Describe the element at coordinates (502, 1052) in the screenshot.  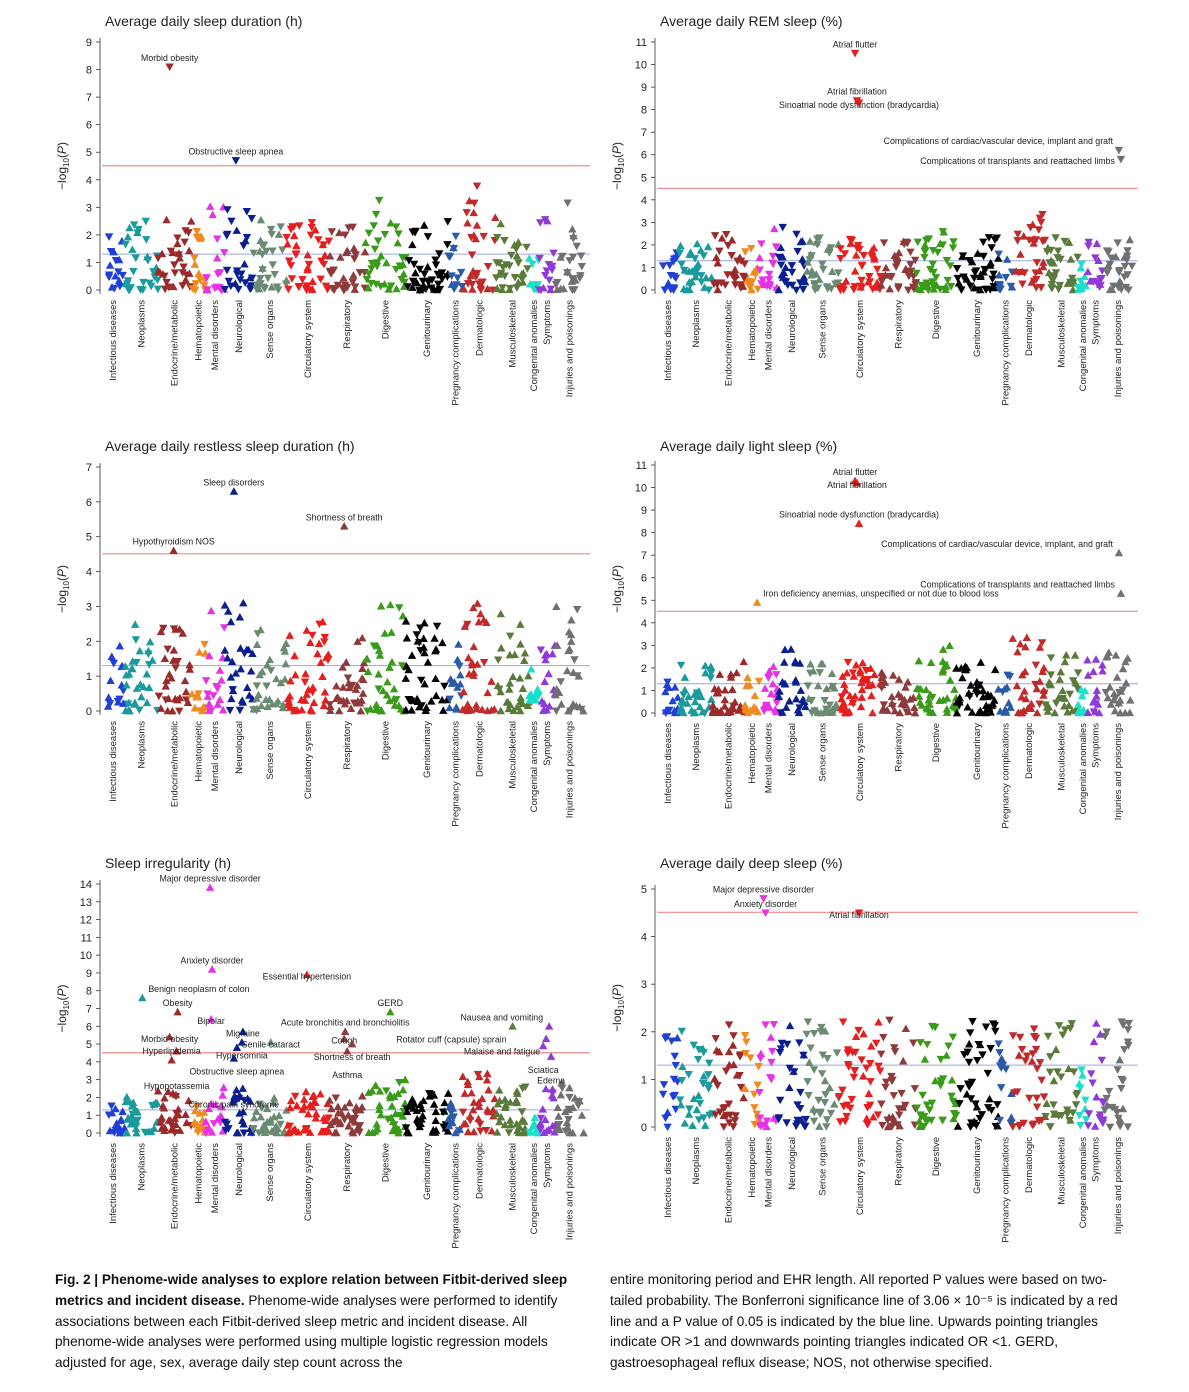
I see `annotation-label: Malaise and fatigue` at that location.